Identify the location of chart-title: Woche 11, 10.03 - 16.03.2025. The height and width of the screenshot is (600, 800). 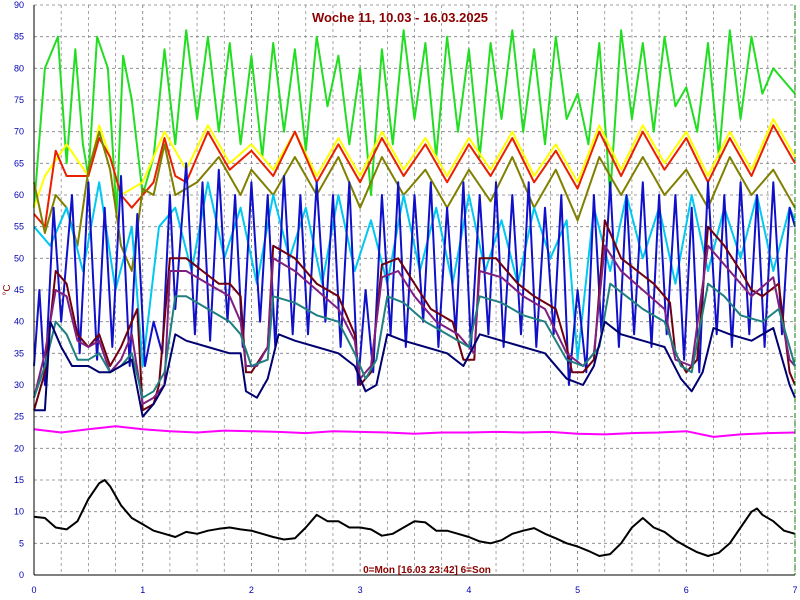
(400, 17).